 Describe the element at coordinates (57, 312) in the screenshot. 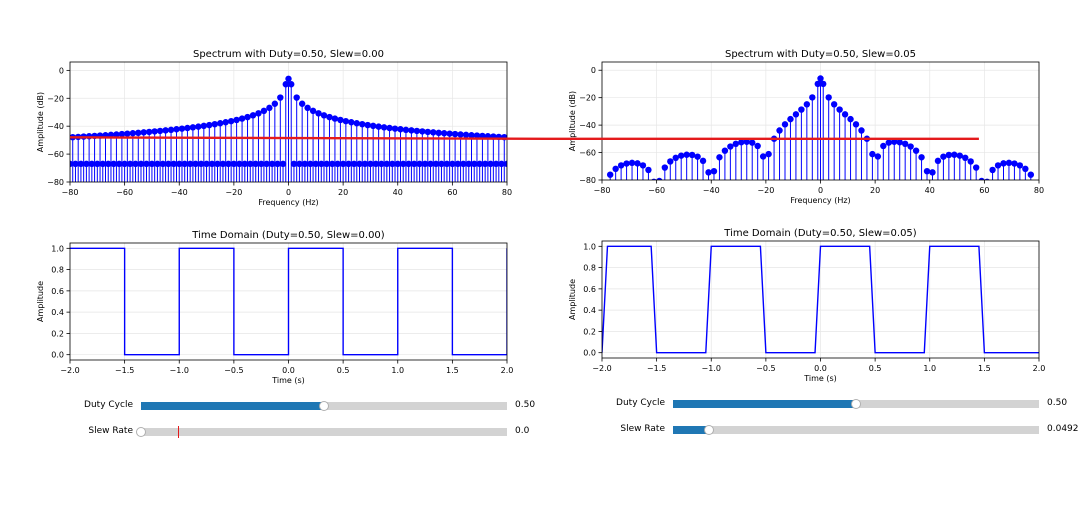

I see `y-tick-label: 0.4` at that location.